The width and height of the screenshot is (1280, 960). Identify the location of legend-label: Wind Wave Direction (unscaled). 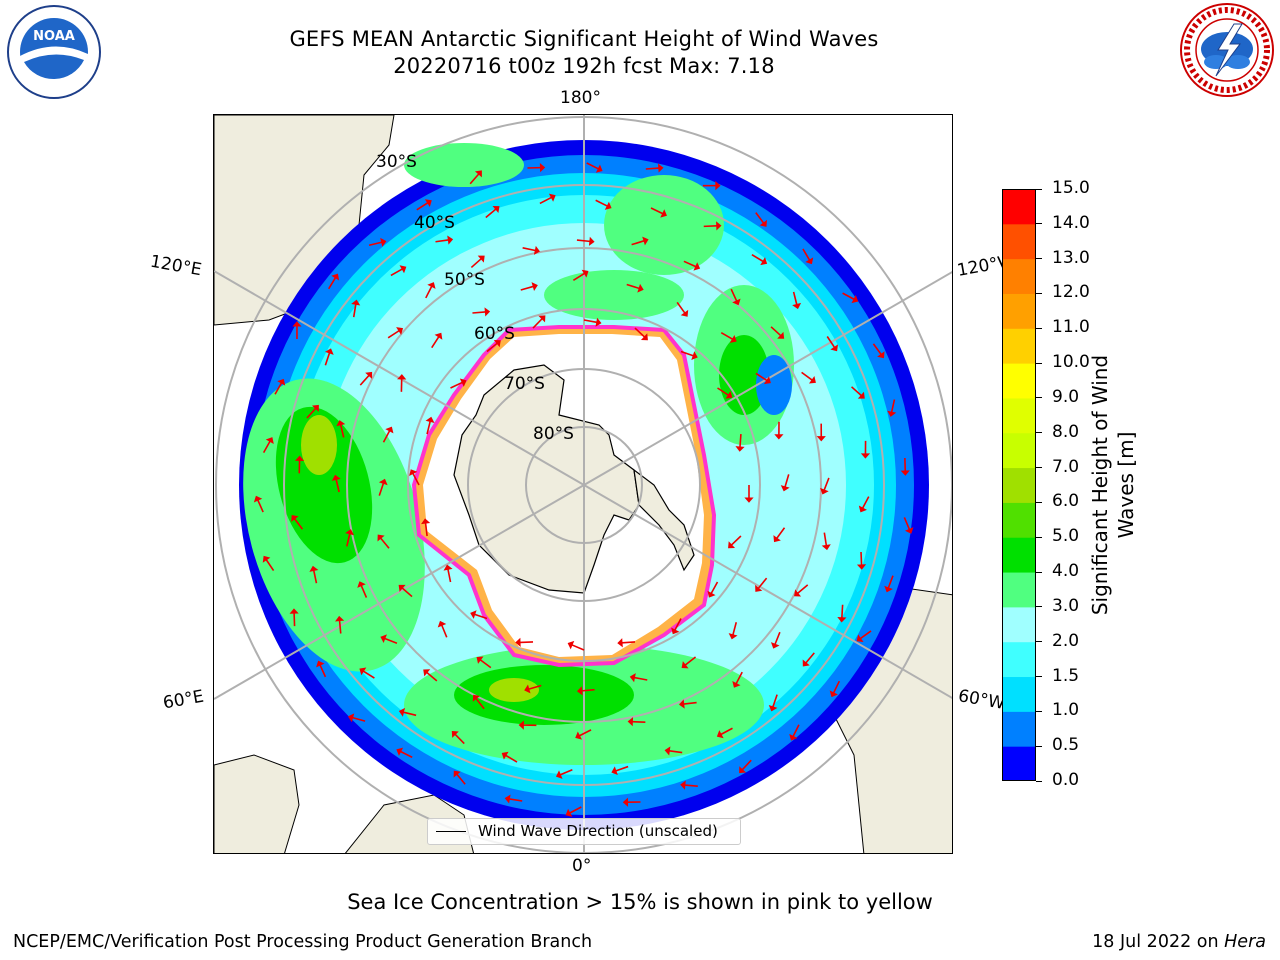
(598, 831).